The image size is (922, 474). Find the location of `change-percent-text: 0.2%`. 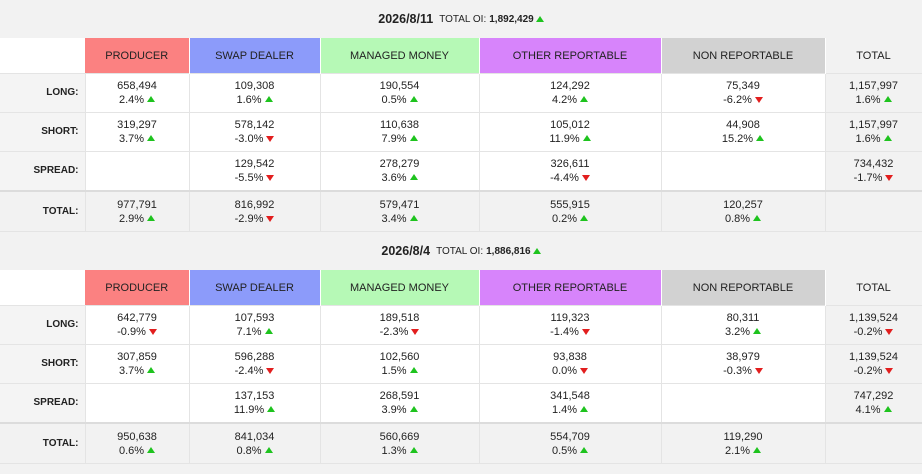

change-percent-text: 0.2% is located at coordinates (564, 218).